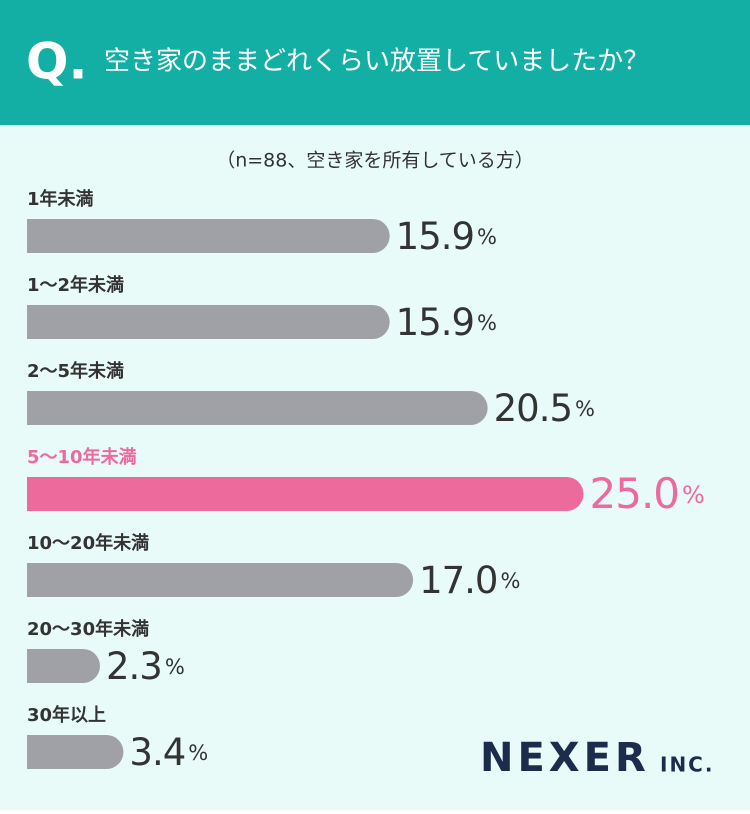 This screenshot has width=750, height=814. What do you see at coordinates (687, 765) in the screenshot?
I see `logo-suffix: INC.` at bounding box center [687, 765].